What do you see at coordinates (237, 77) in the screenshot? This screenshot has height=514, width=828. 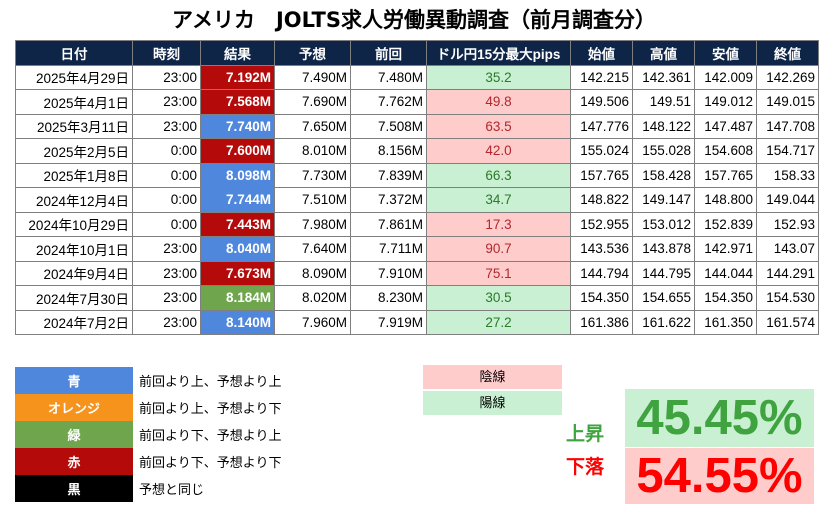 I see `cell-result: 7.192M` at bounding box center [237, 77].